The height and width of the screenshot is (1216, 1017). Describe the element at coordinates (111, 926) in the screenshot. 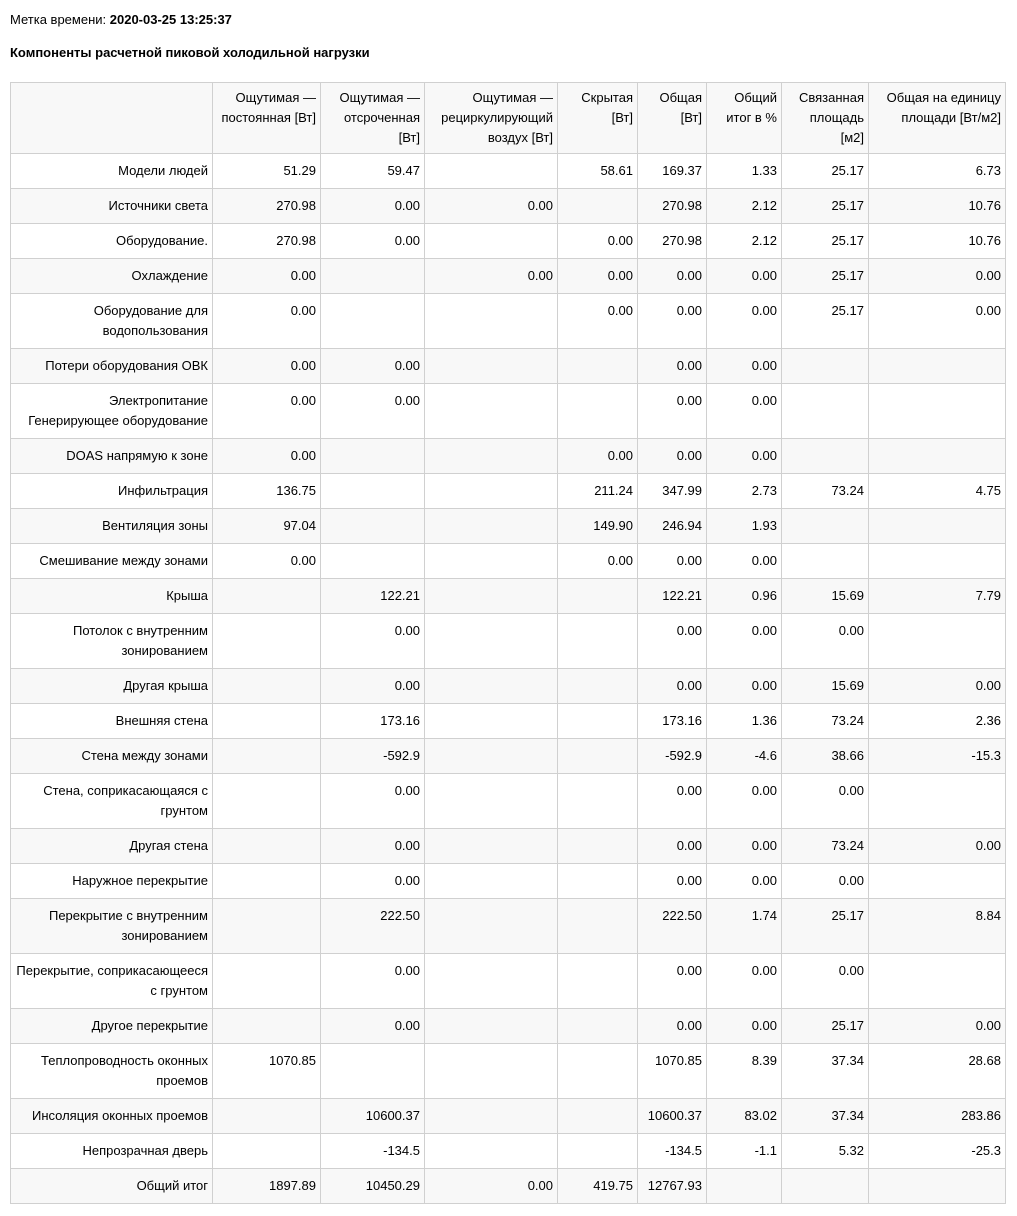

I see `row-label: Перекрытие с внутренним зонированием` at that location.